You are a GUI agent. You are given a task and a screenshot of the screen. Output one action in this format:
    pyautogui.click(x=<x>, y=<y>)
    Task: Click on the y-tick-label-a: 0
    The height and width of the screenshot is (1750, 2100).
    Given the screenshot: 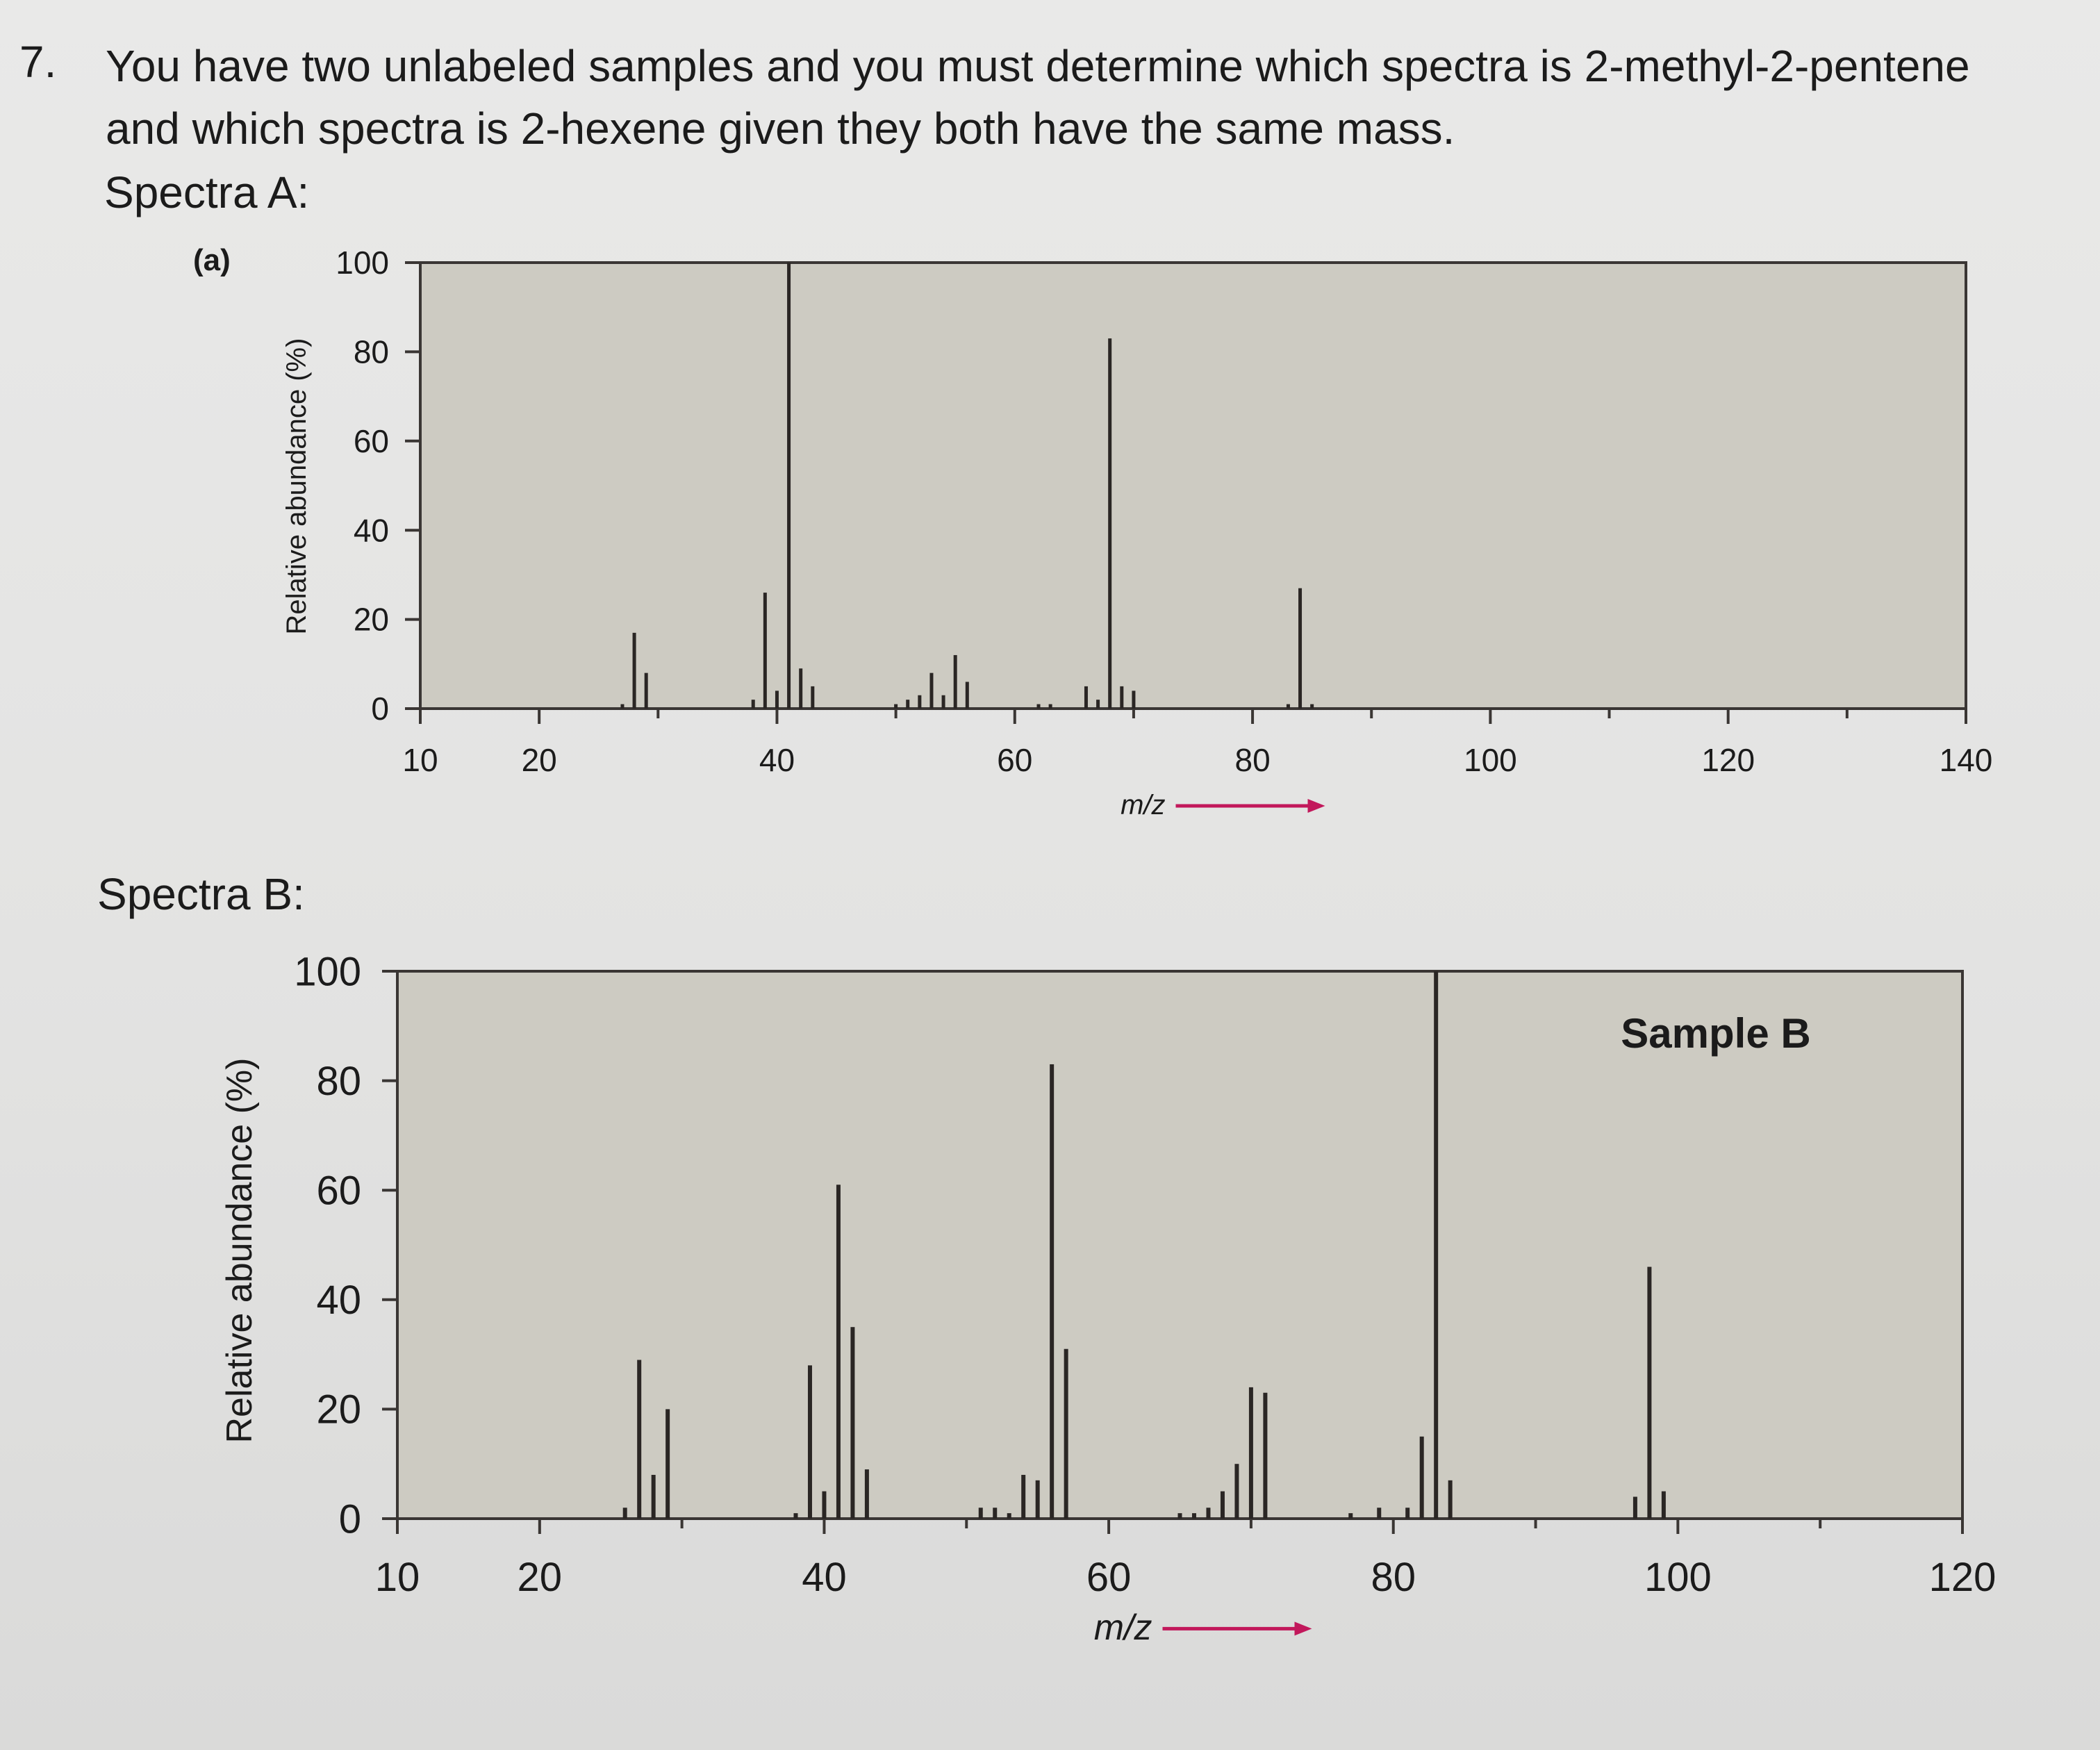 What is the action you would take?
    pyautogui.click(x=380, y=709)
    